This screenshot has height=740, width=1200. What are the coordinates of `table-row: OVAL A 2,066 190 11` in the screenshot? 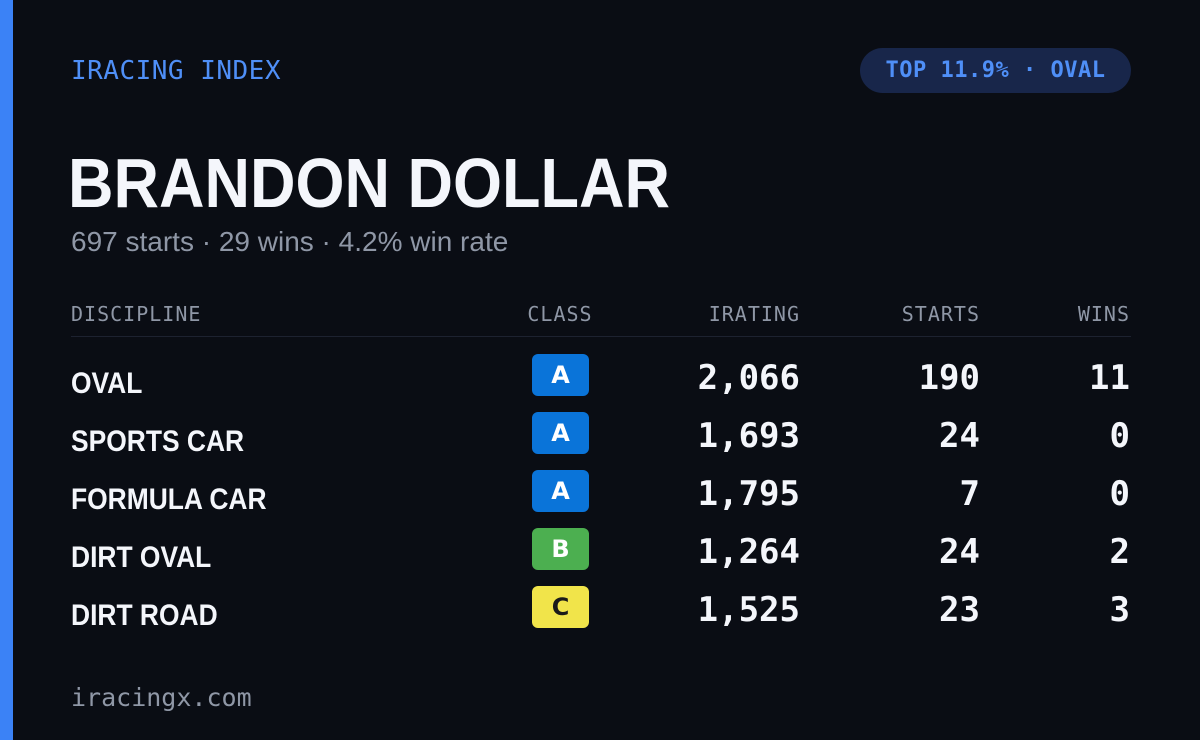 It's located at (600, 379).